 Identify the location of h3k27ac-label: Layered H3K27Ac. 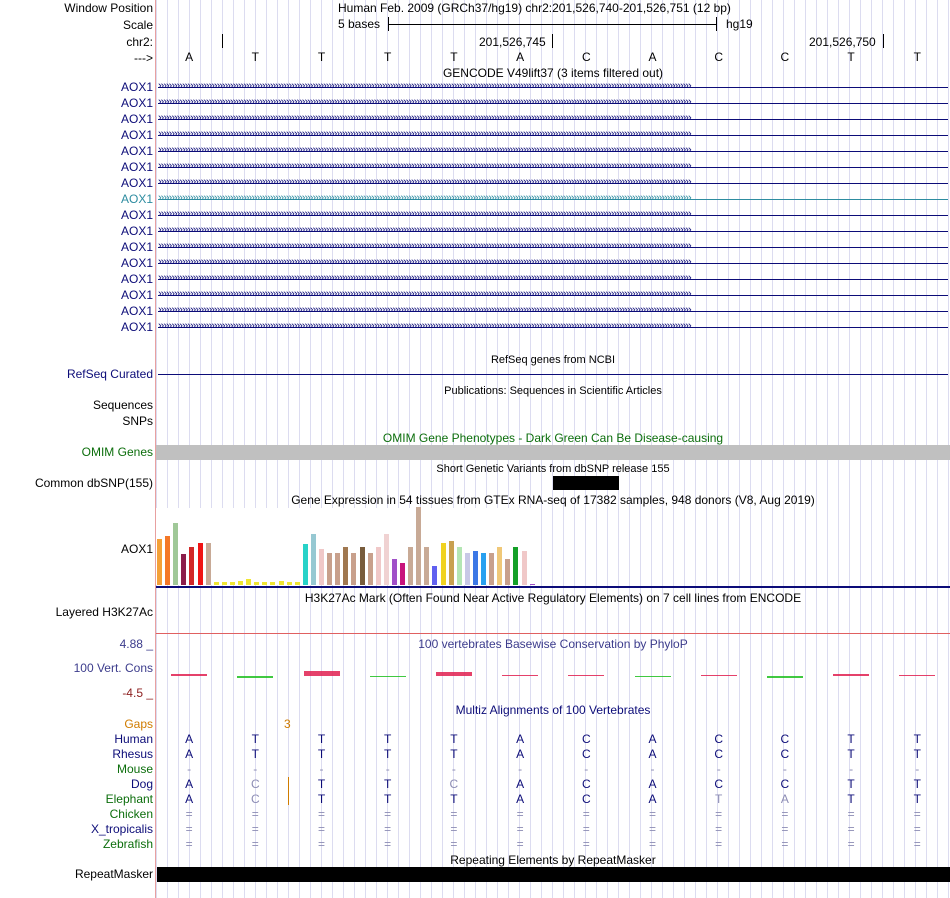
(104, 612).